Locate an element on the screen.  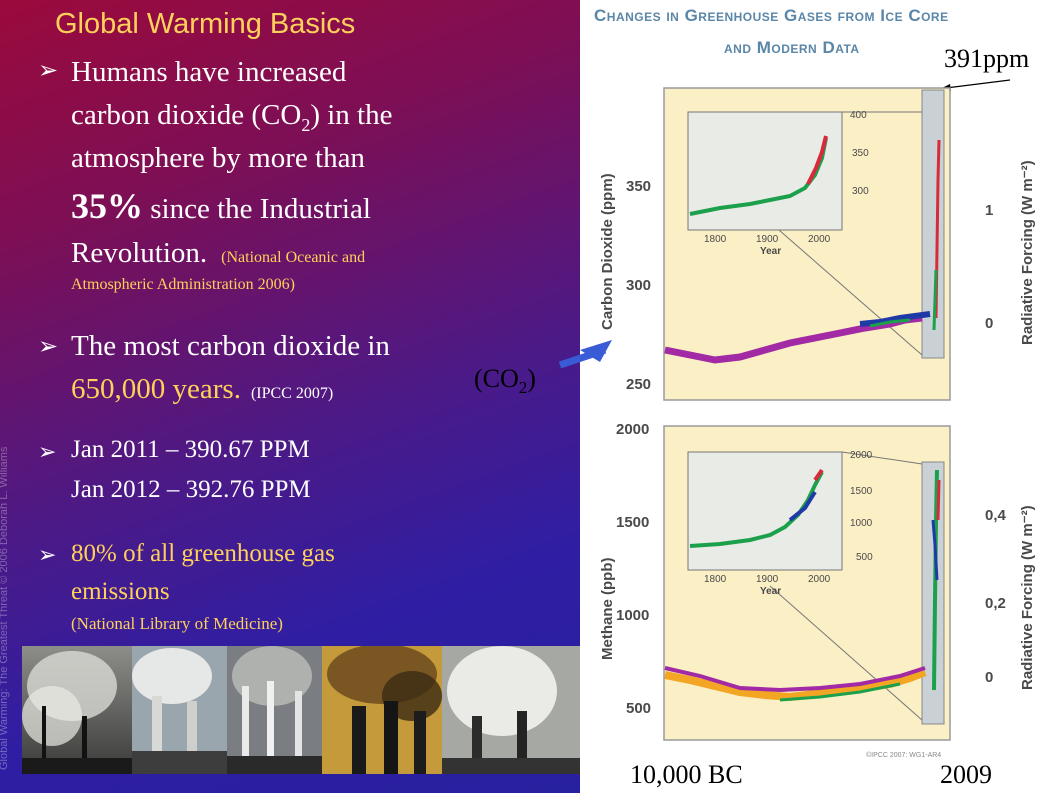
methane-ice-core-series is located at coordinates (802, 585).